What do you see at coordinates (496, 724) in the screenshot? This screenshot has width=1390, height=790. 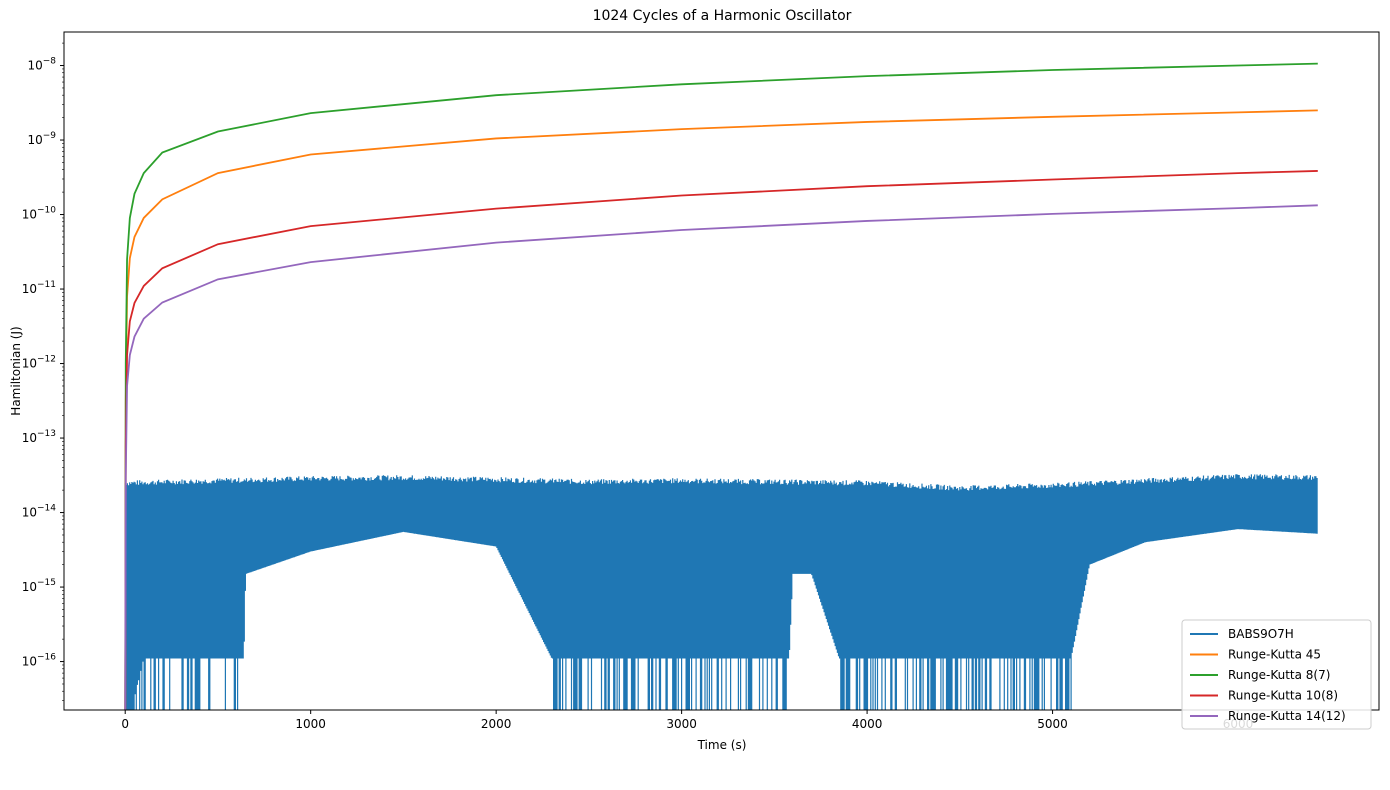 I see `x-tick-label: 2000` at bounding box center [496, 724].